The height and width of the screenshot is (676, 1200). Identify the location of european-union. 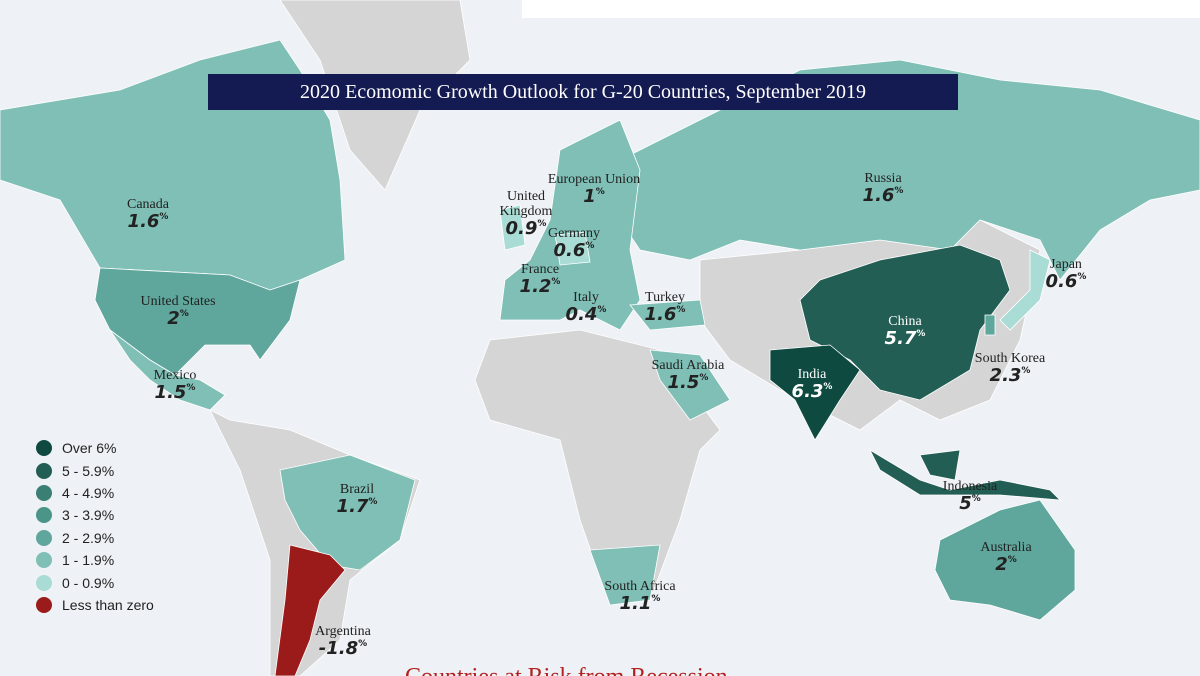
(570, 225).